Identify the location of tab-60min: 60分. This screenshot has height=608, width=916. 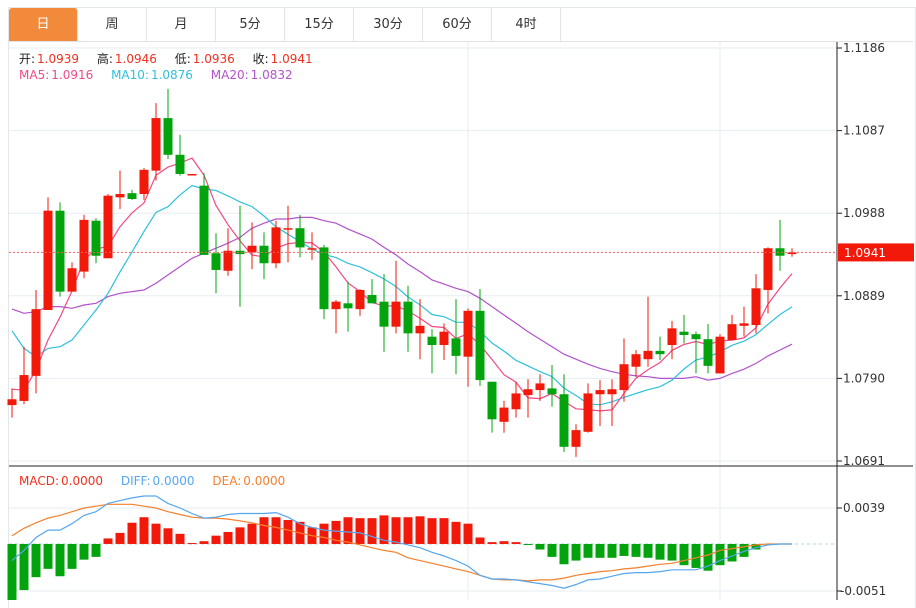
(457, 24).